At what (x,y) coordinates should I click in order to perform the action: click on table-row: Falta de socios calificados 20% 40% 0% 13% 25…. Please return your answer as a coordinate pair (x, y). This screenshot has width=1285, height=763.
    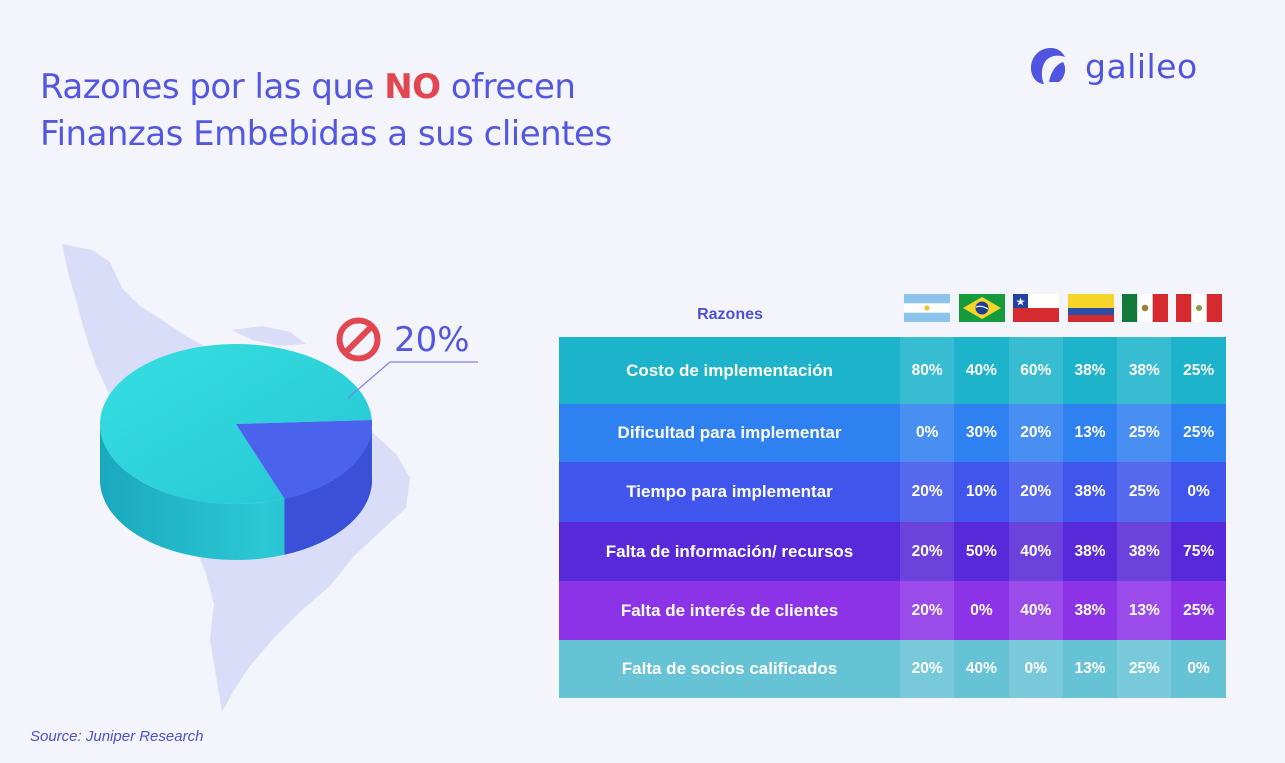
    Looking at the image, I should click on (892, 669).